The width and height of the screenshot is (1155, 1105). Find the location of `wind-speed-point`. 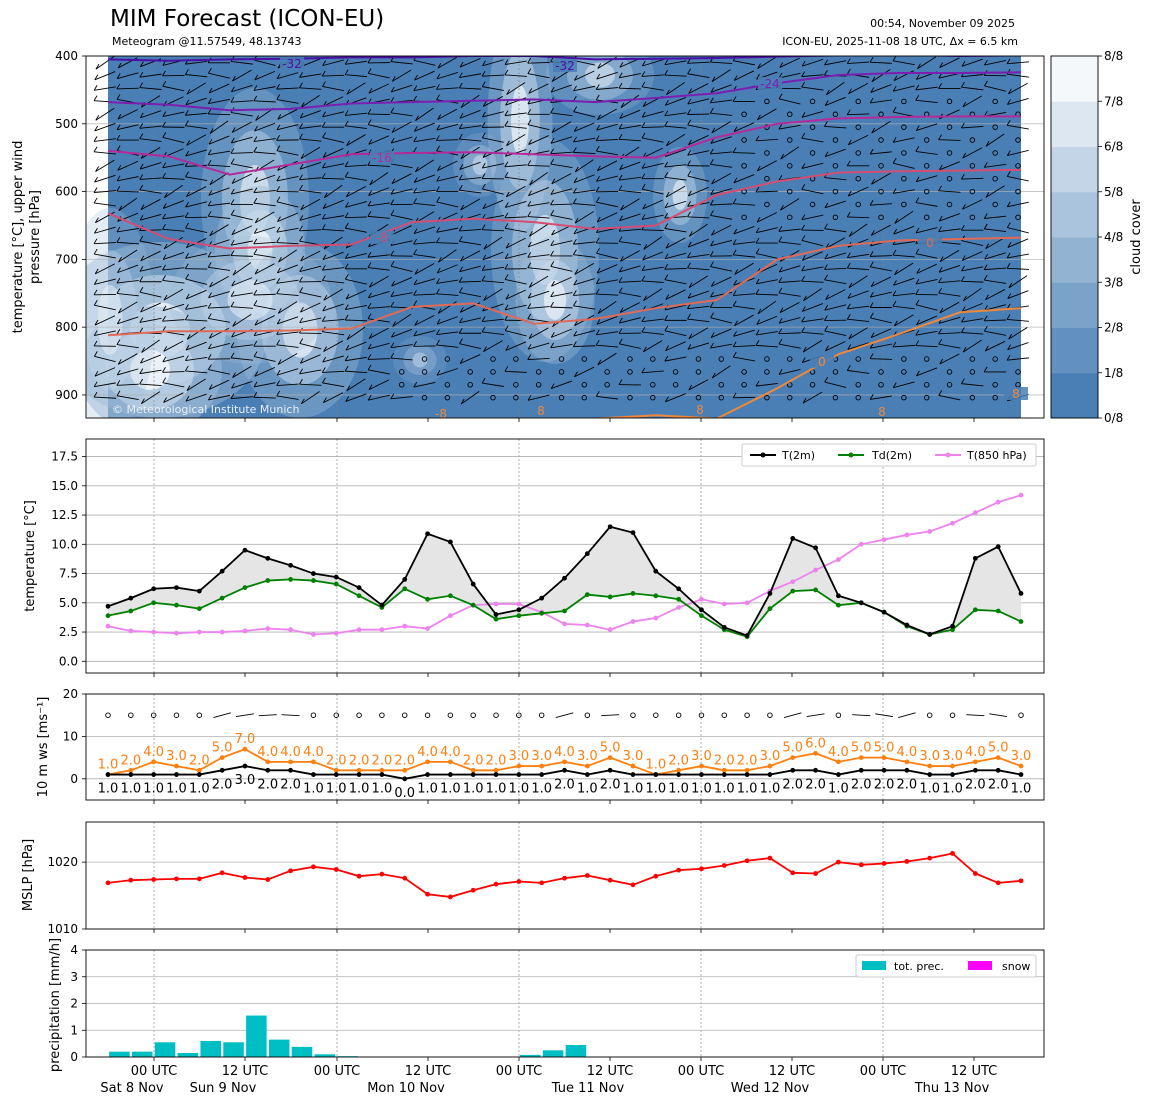

wind-speed-point is located at coordinates (313, 774).